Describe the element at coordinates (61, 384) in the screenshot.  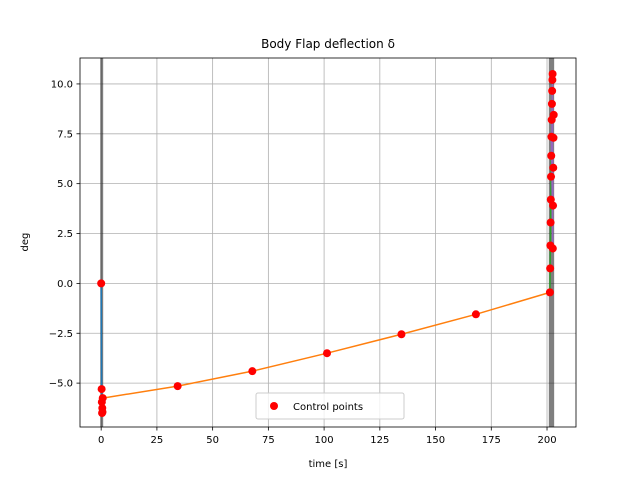
I see `y-tick-label: −5.0` at that location.